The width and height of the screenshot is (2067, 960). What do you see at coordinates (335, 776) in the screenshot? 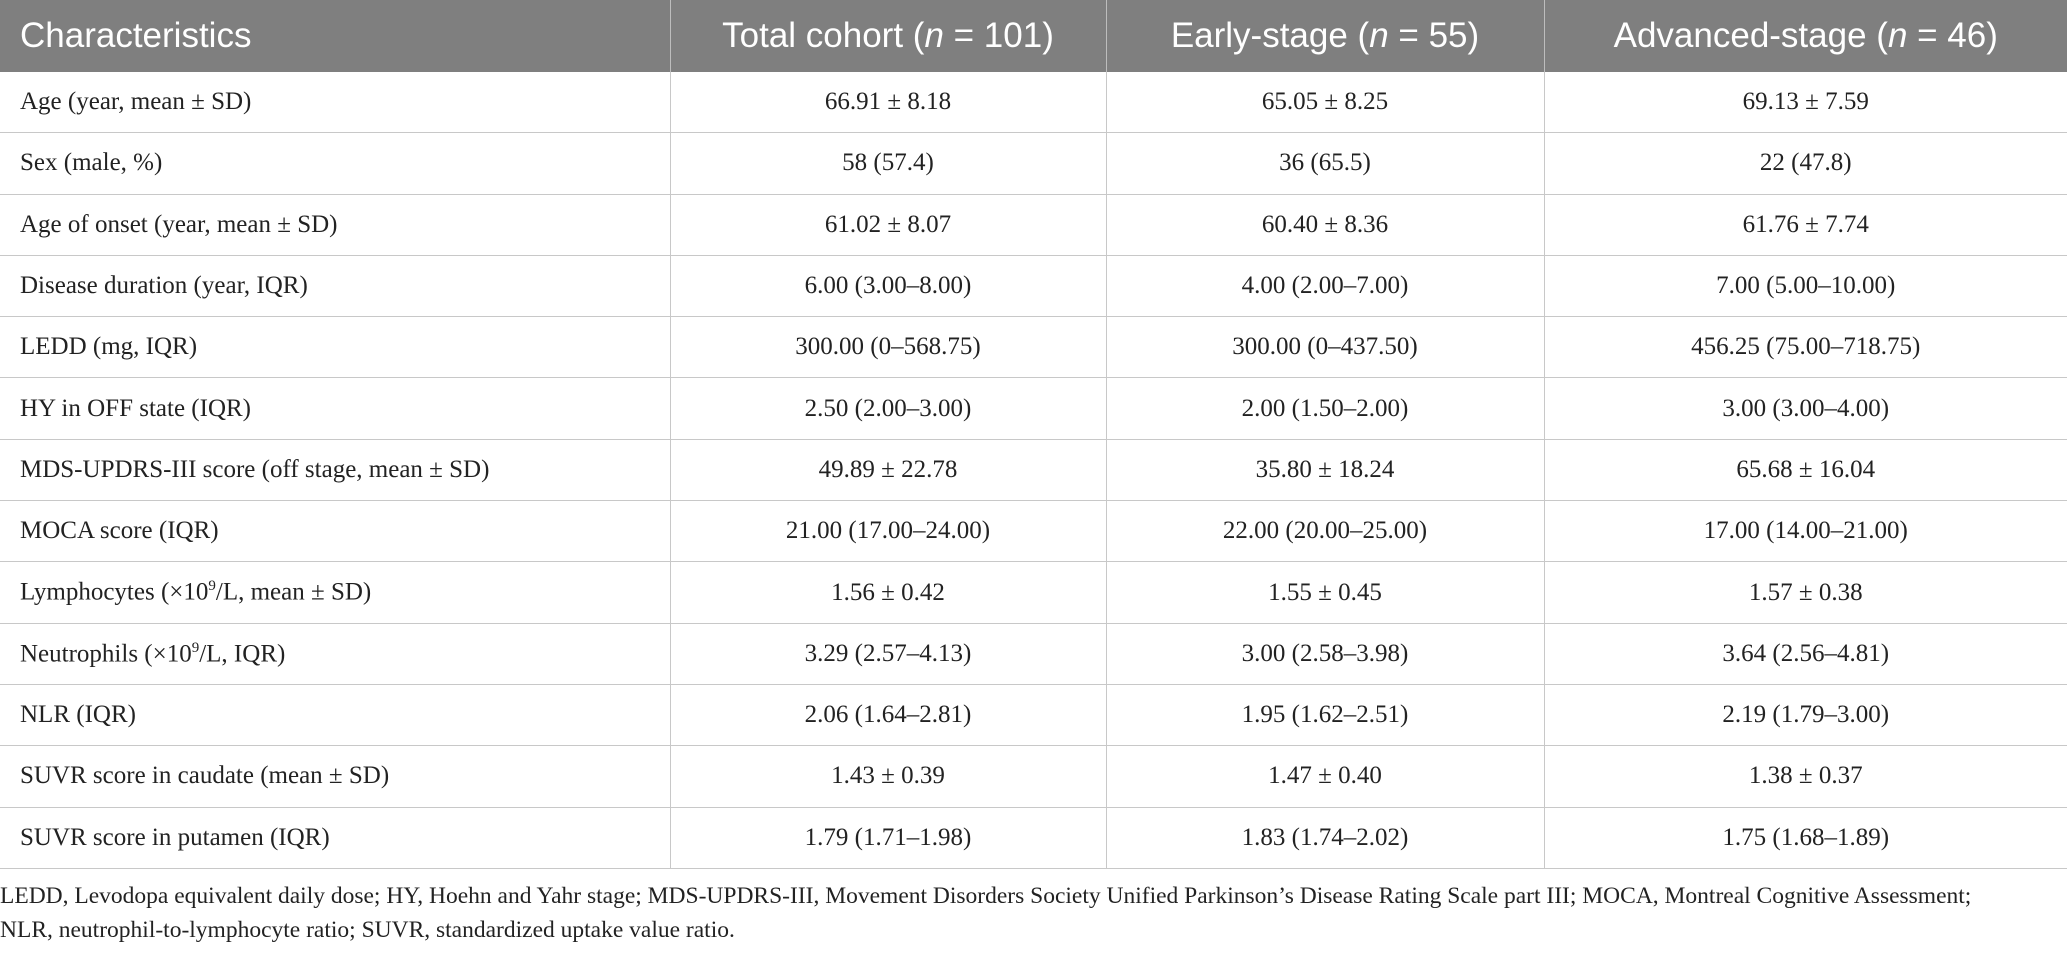
I see `row-label: SUVR score in caudate (mean ± SD)` at bounding box center [335, 776].